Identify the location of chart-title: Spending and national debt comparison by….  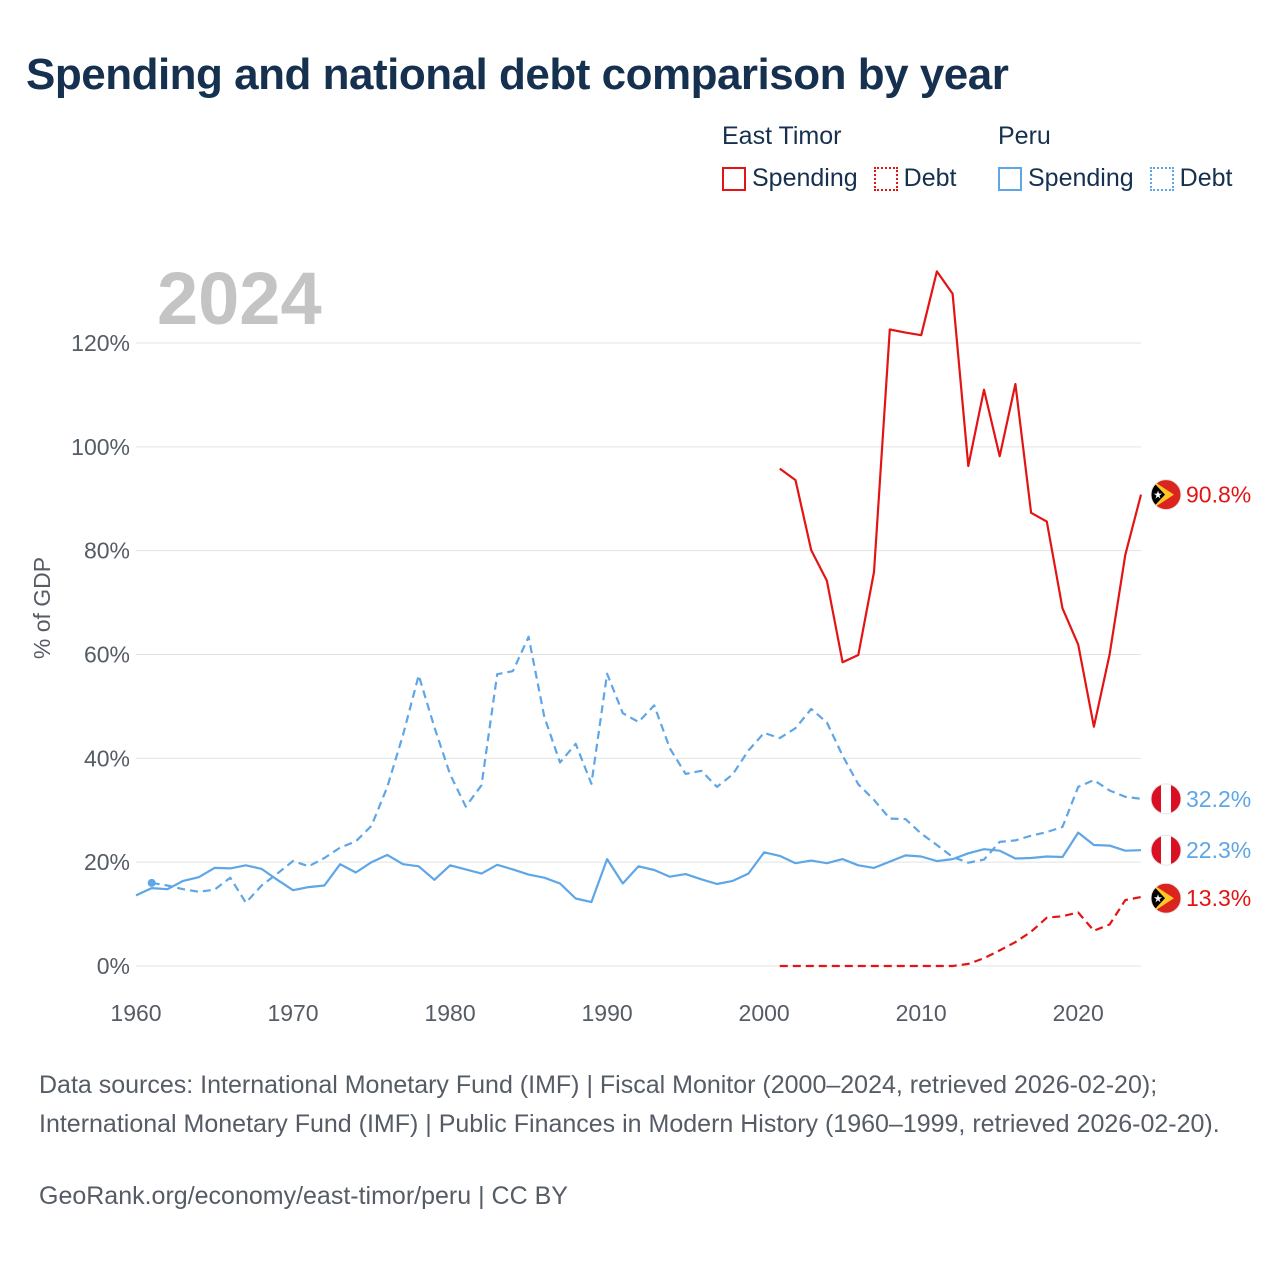
(517, 74).